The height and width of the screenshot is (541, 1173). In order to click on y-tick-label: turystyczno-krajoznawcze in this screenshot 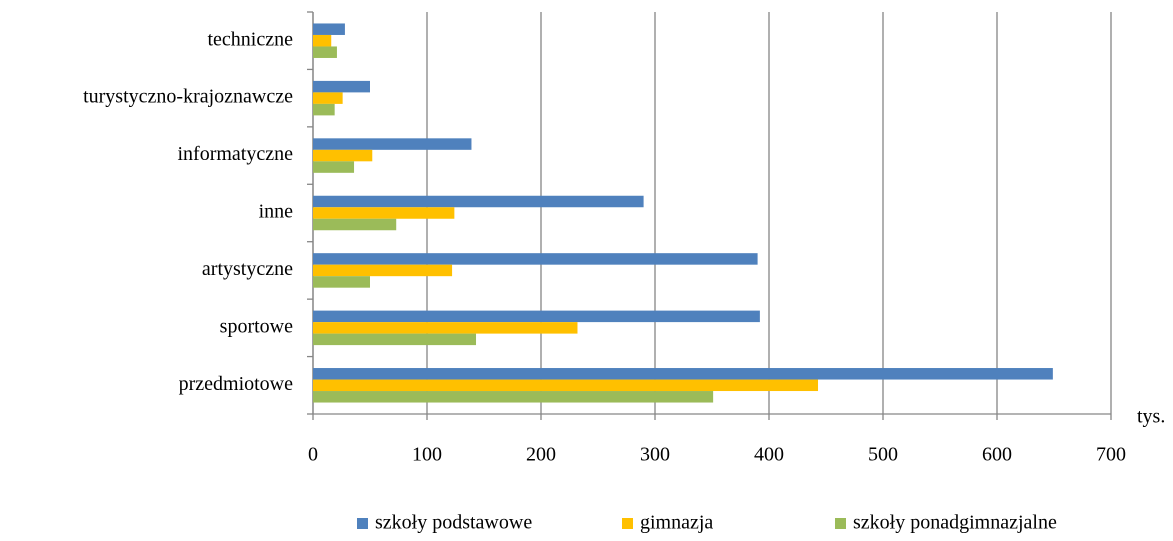, I will do `click(188, 97)`.